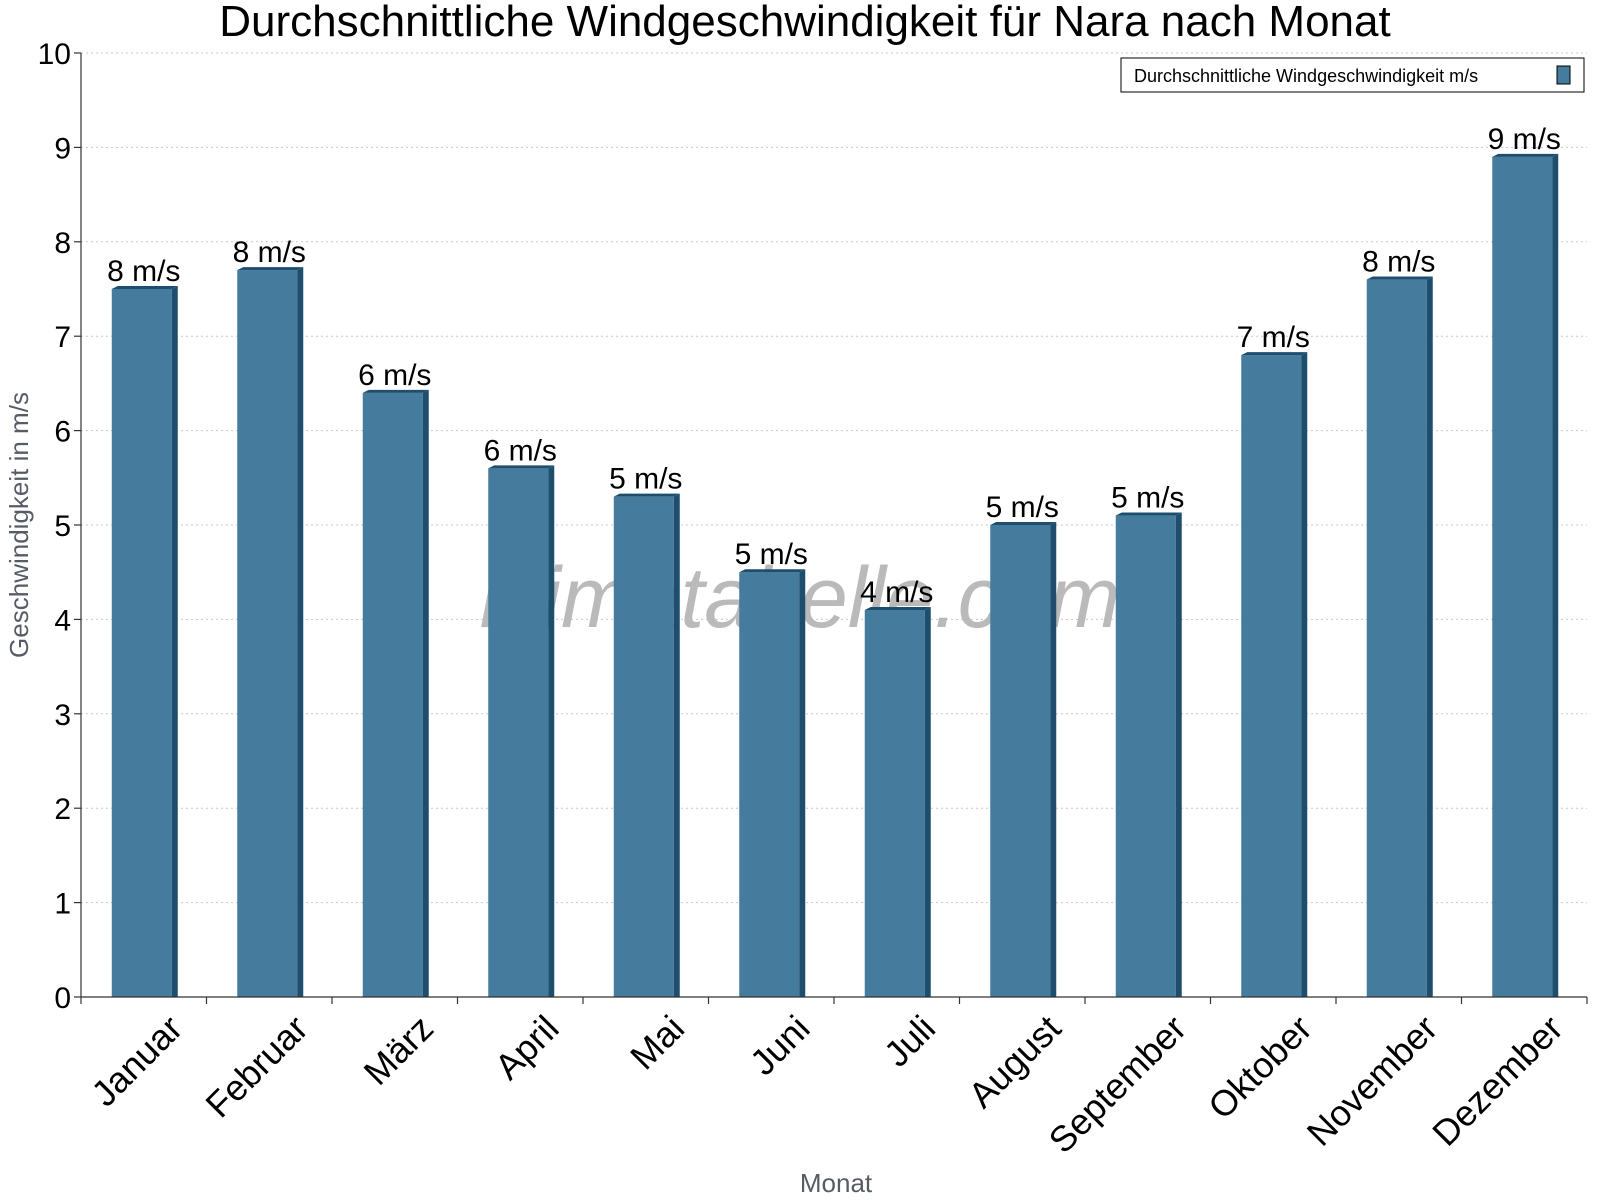 The height and width of the screenshot is (1200, 1600). What do you see at coordinates (896, 592) in the screenshot?
I see `data-label: 4 m/s` at bounding box center [896, 592].